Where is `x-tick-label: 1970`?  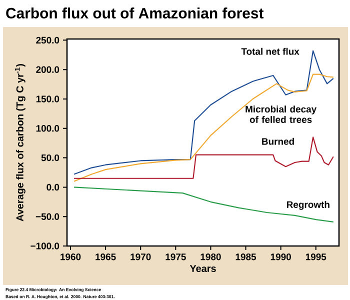 x-tick-label: 1970 is located at coordinates (140, 257).